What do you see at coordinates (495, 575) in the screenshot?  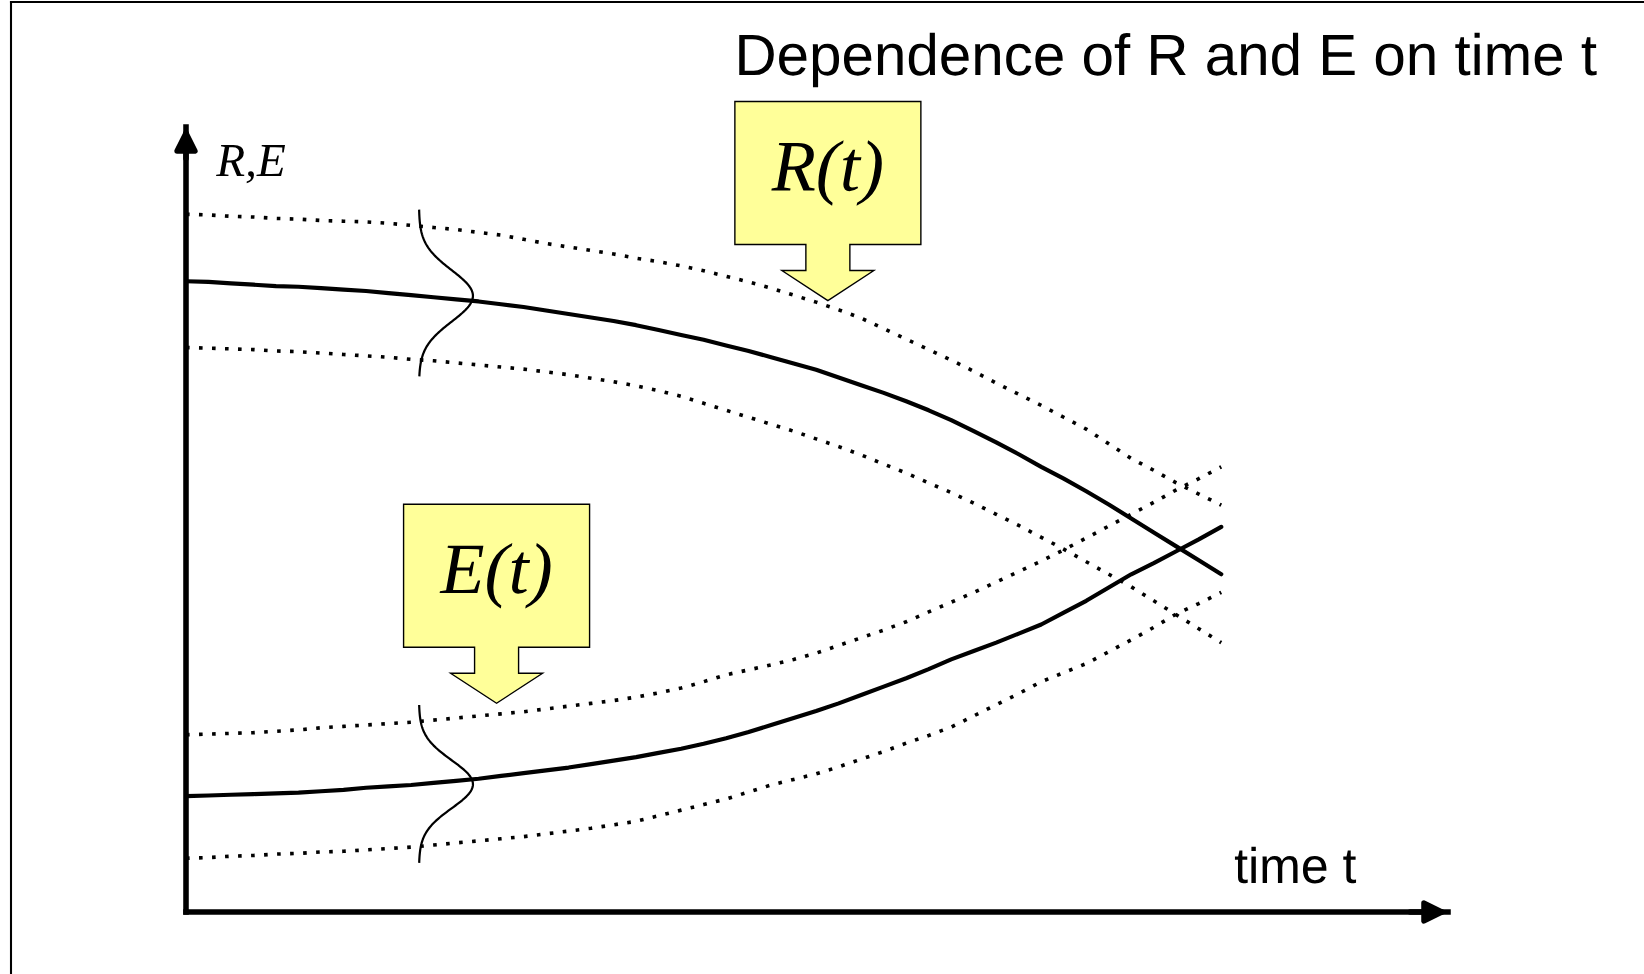 I see `text: E(t)` at bounding box center [495, 575].